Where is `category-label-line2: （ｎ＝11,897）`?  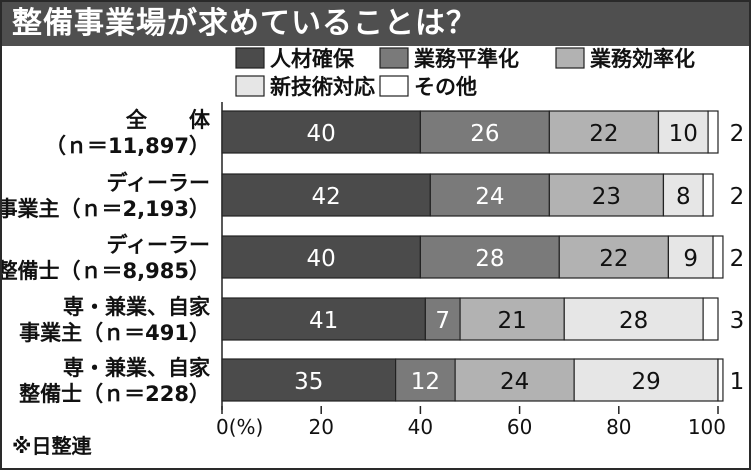
category-label-line2: （ｎ＝11,897） is located at coordinates (127, 146).